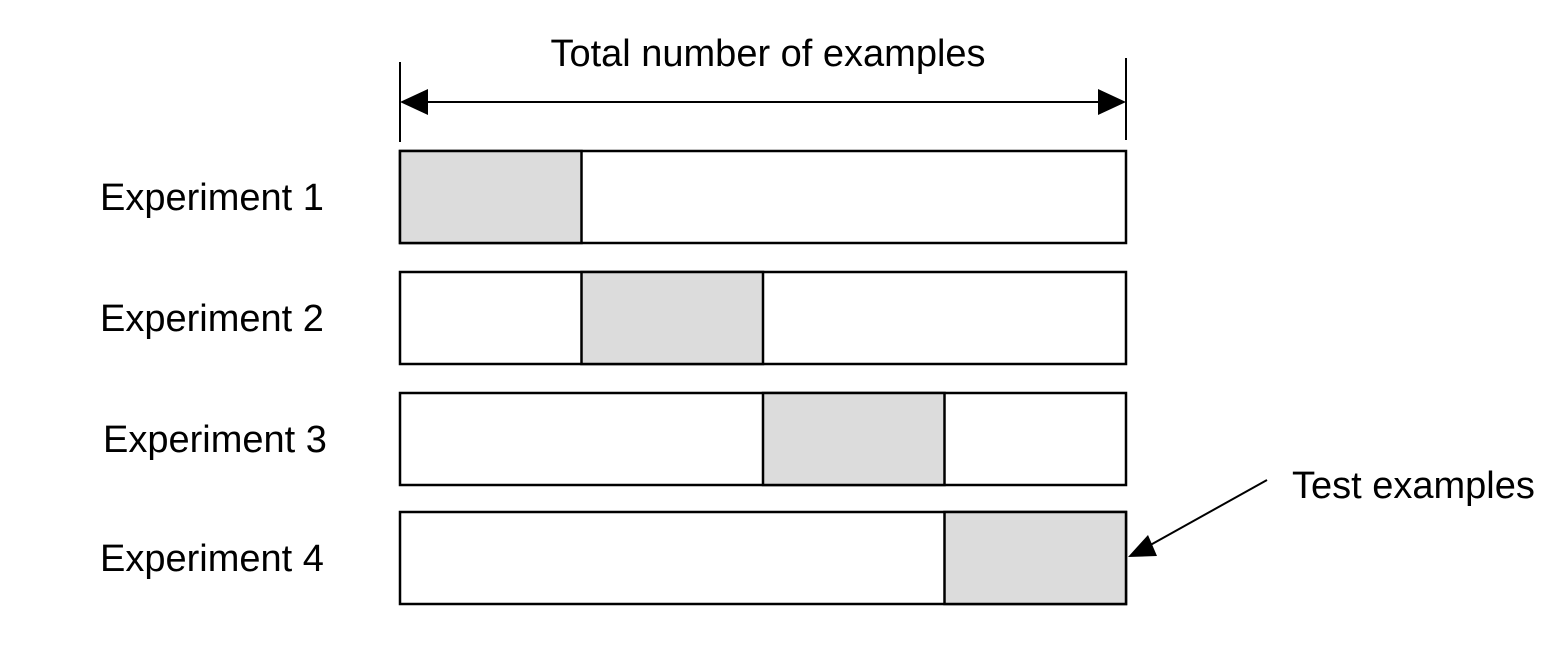  Describe the element at coordinates (614, 558) in the screenshot. I see `experiment-row: Experiment 4` at that location.